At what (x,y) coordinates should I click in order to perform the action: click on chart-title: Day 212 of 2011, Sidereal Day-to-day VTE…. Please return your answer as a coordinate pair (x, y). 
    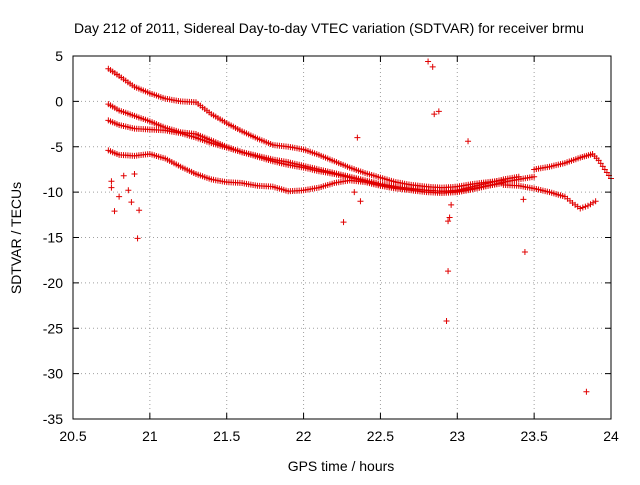
    Looking at the image, I should click on (329, 28).